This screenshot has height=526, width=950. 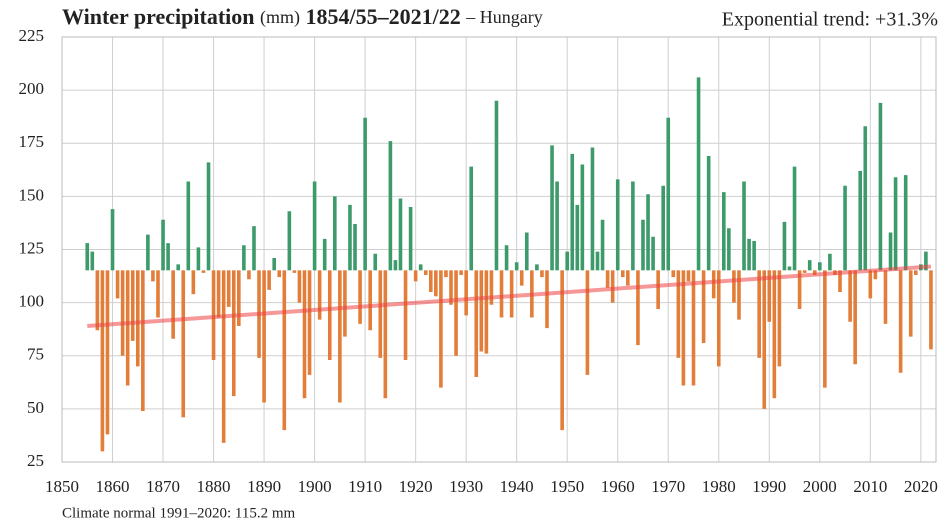 I want to click on period: 1854/55–2021/22, so click(x=383, y=16).